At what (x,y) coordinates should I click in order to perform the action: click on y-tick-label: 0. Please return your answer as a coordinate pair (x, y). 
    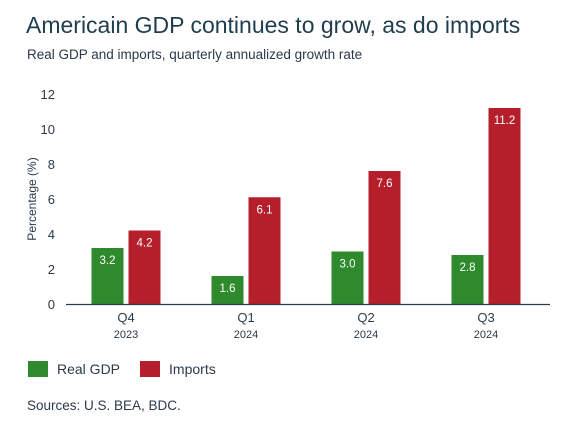
    Looking at the image, I should click on (51, 304).